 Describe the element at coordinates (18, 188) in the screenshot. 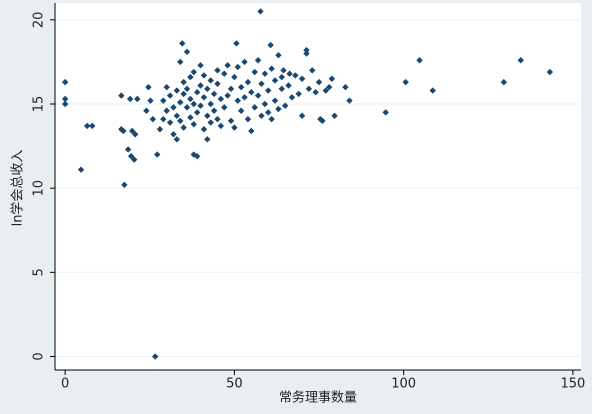

I see `y-axis-title: ln学会总收入` at that location.